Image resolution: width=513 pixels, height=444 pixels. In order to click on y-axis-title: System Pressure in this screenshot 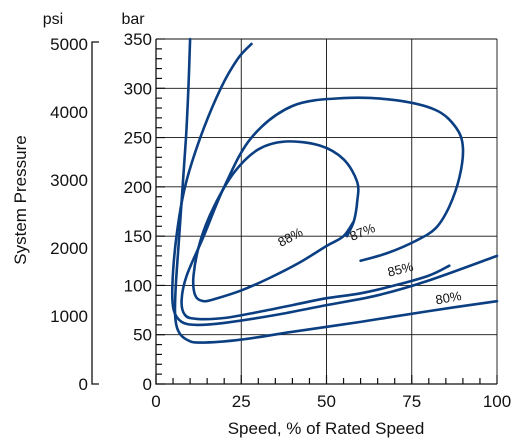, I will do `click(20, 199)`.